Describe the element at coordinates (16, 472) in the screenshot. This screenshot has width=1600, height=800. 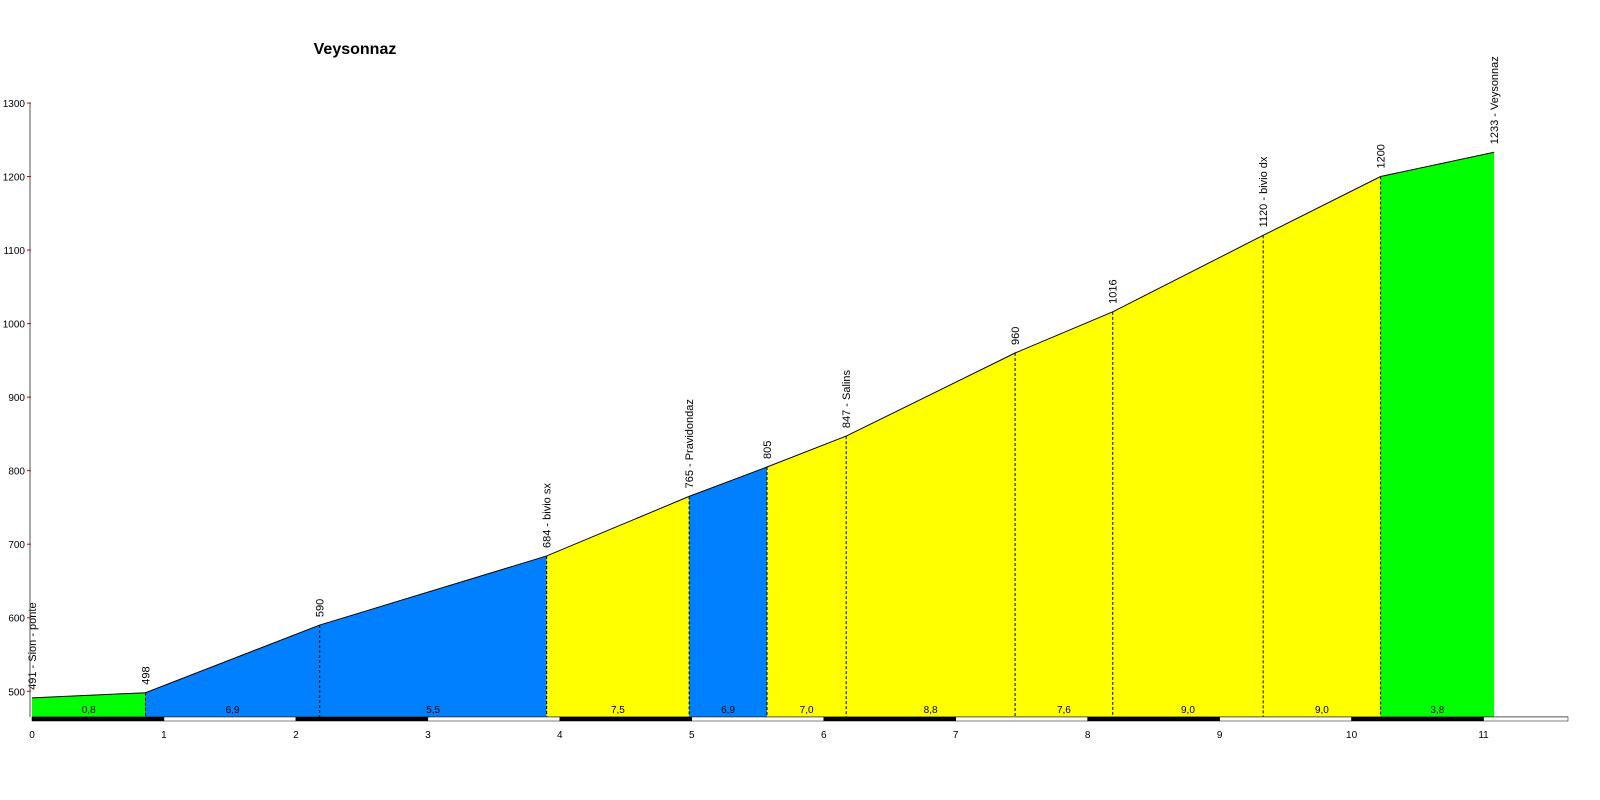
I see `y-tick-label: 800` at that location.